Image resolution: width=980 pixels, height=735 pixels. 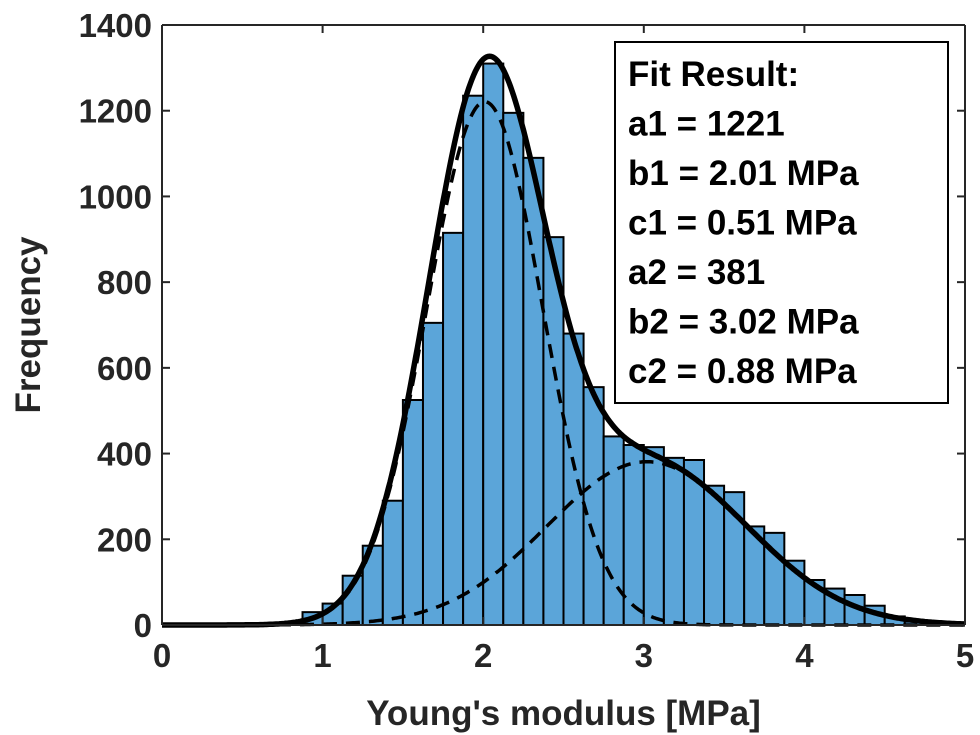 I want to click on y-tick-label: 200, so click(x=124, y=539).